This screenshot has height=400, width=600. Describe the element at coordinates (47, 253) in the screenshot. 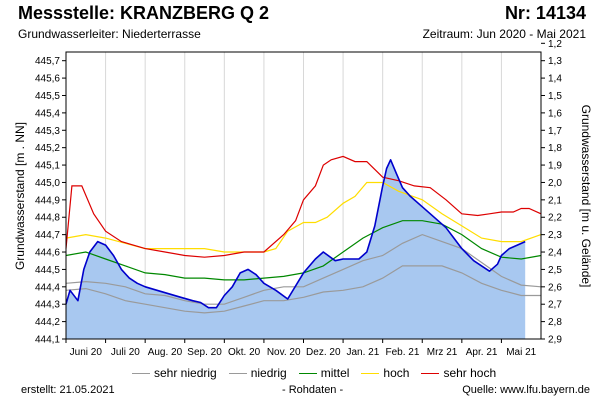

I see `y-tick-label: 444,6` at that location.